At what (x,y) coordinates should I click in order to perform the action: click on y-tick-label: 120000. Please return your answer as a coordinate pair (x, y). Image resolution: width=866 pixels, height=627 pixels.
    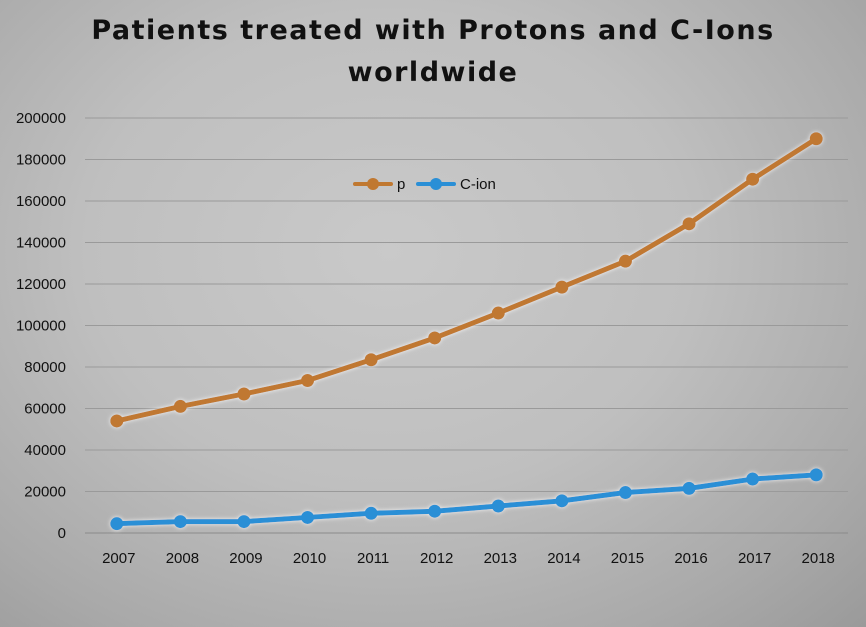
    Looking at the image, I should click on (41, 284).